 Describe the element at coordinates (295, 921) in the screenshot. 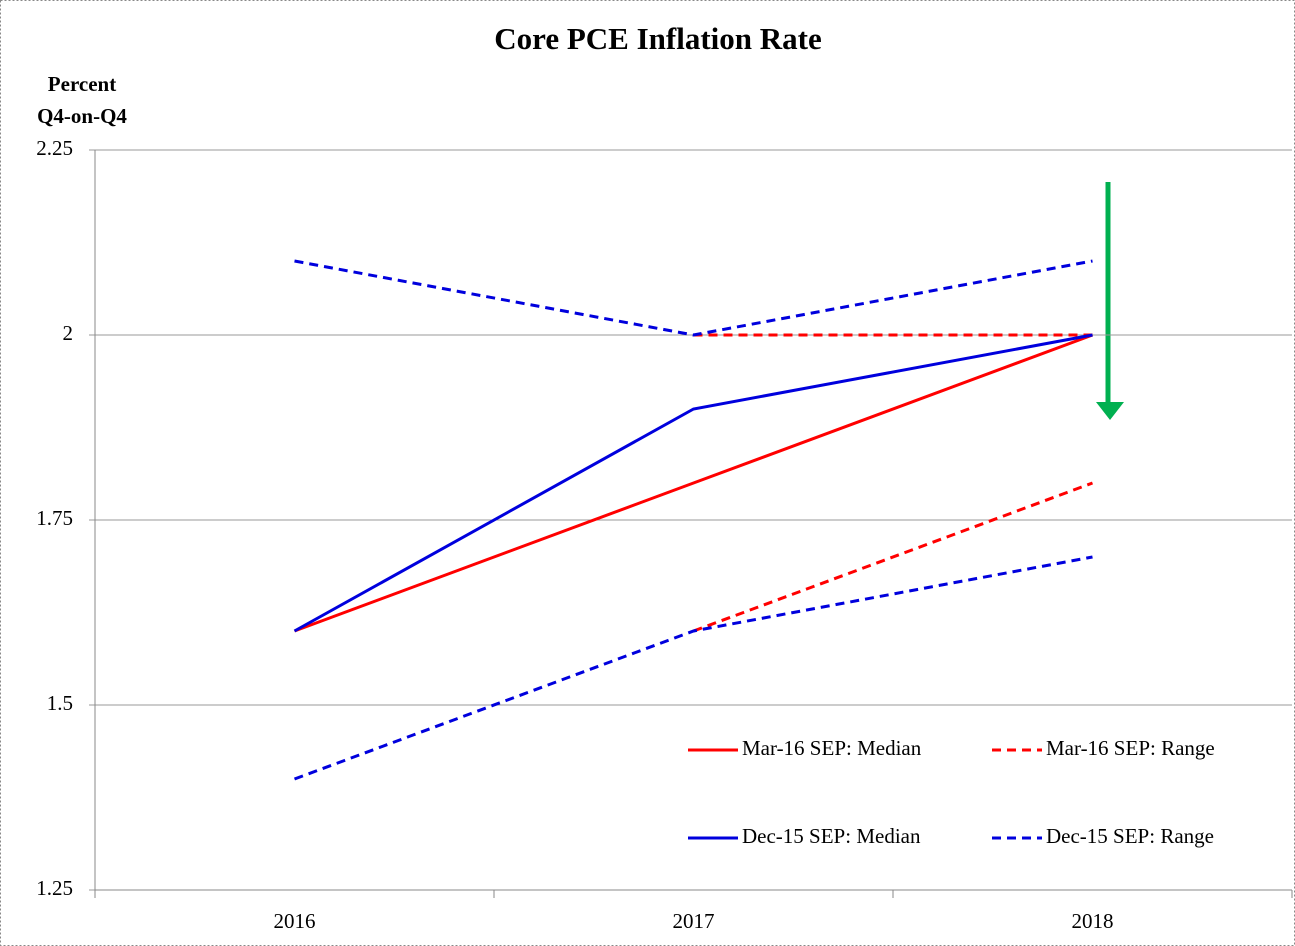

I see `x-tick-label: 2016` at that location.